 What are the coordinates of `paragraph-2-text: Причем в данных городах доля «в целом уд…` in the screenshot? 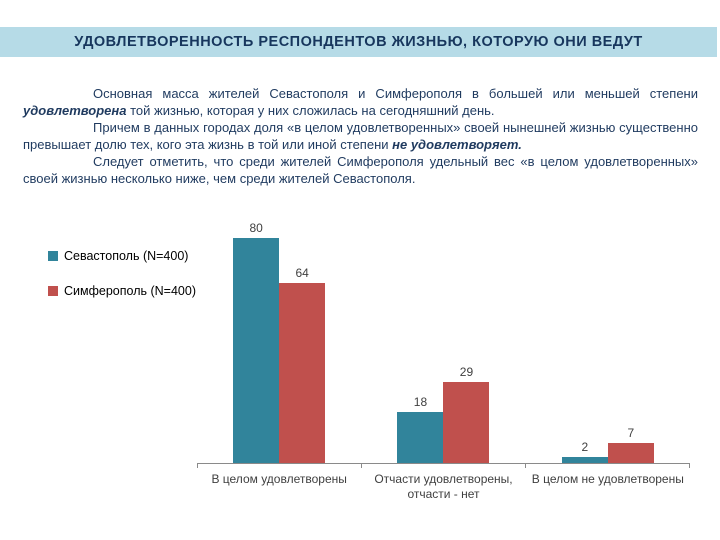 It's located at (360, 136).